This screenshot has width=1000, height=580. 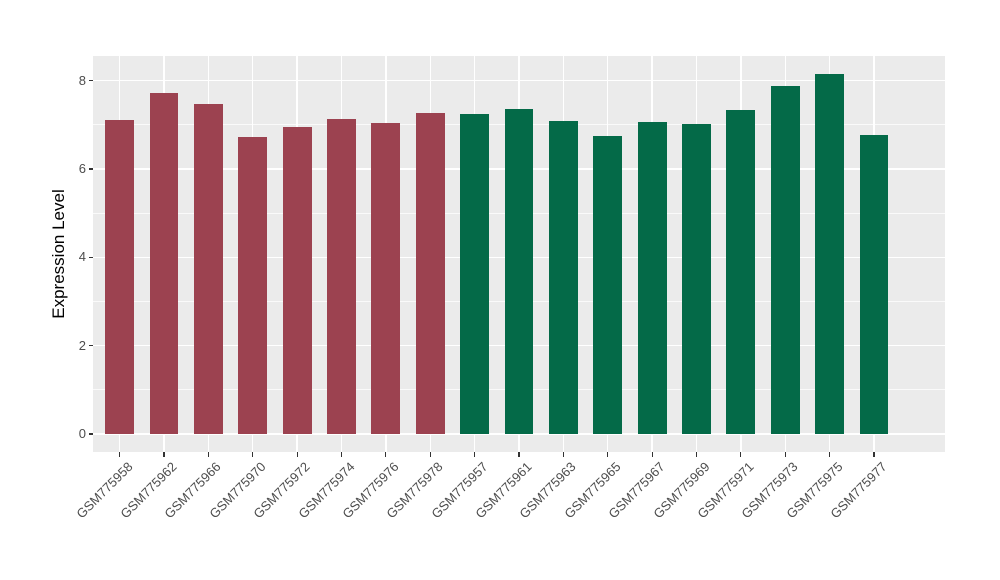 I want to click on y-axis-title: Expression Level, so click(x=58, y=254).